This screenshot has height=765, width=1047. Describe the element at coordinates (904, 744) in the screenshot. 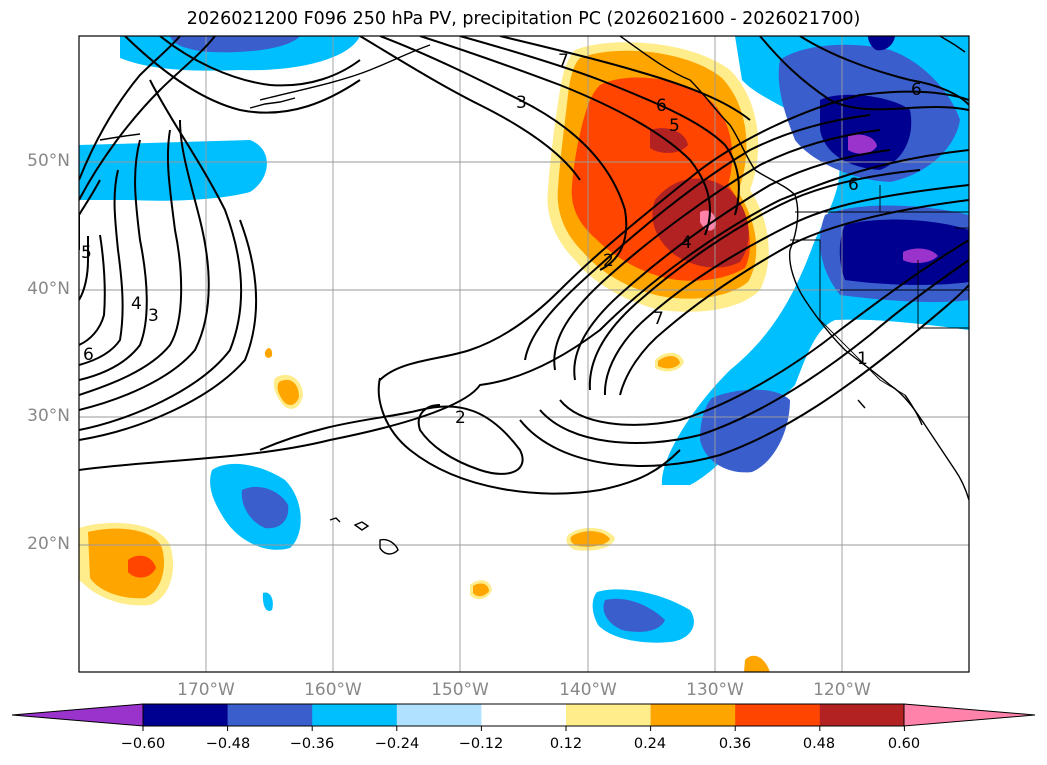

I see `colorbar-tick-label: 0.60` at that location.